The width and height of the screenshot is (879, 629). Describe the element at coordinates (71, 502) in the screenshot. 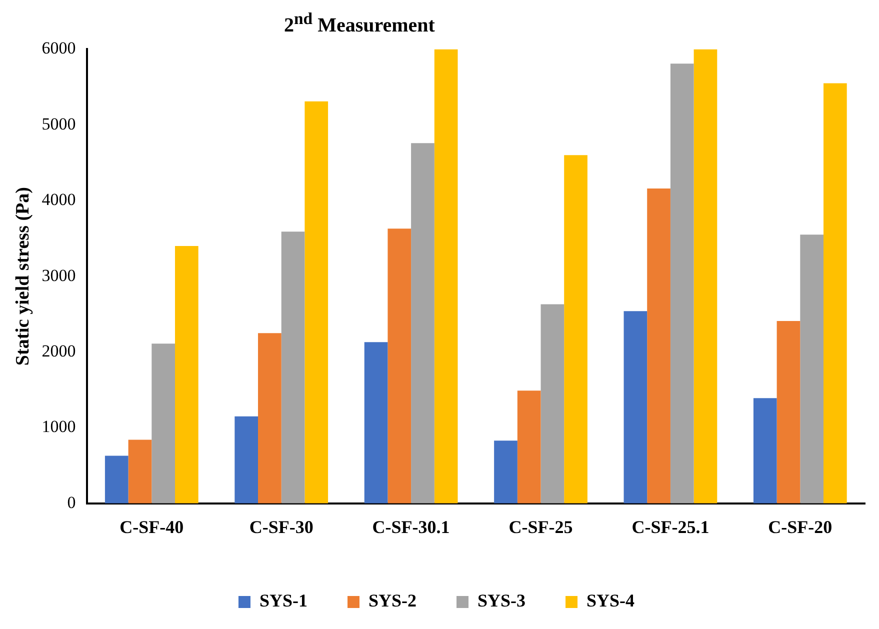

I see `y-tick-label: 0` at that location.